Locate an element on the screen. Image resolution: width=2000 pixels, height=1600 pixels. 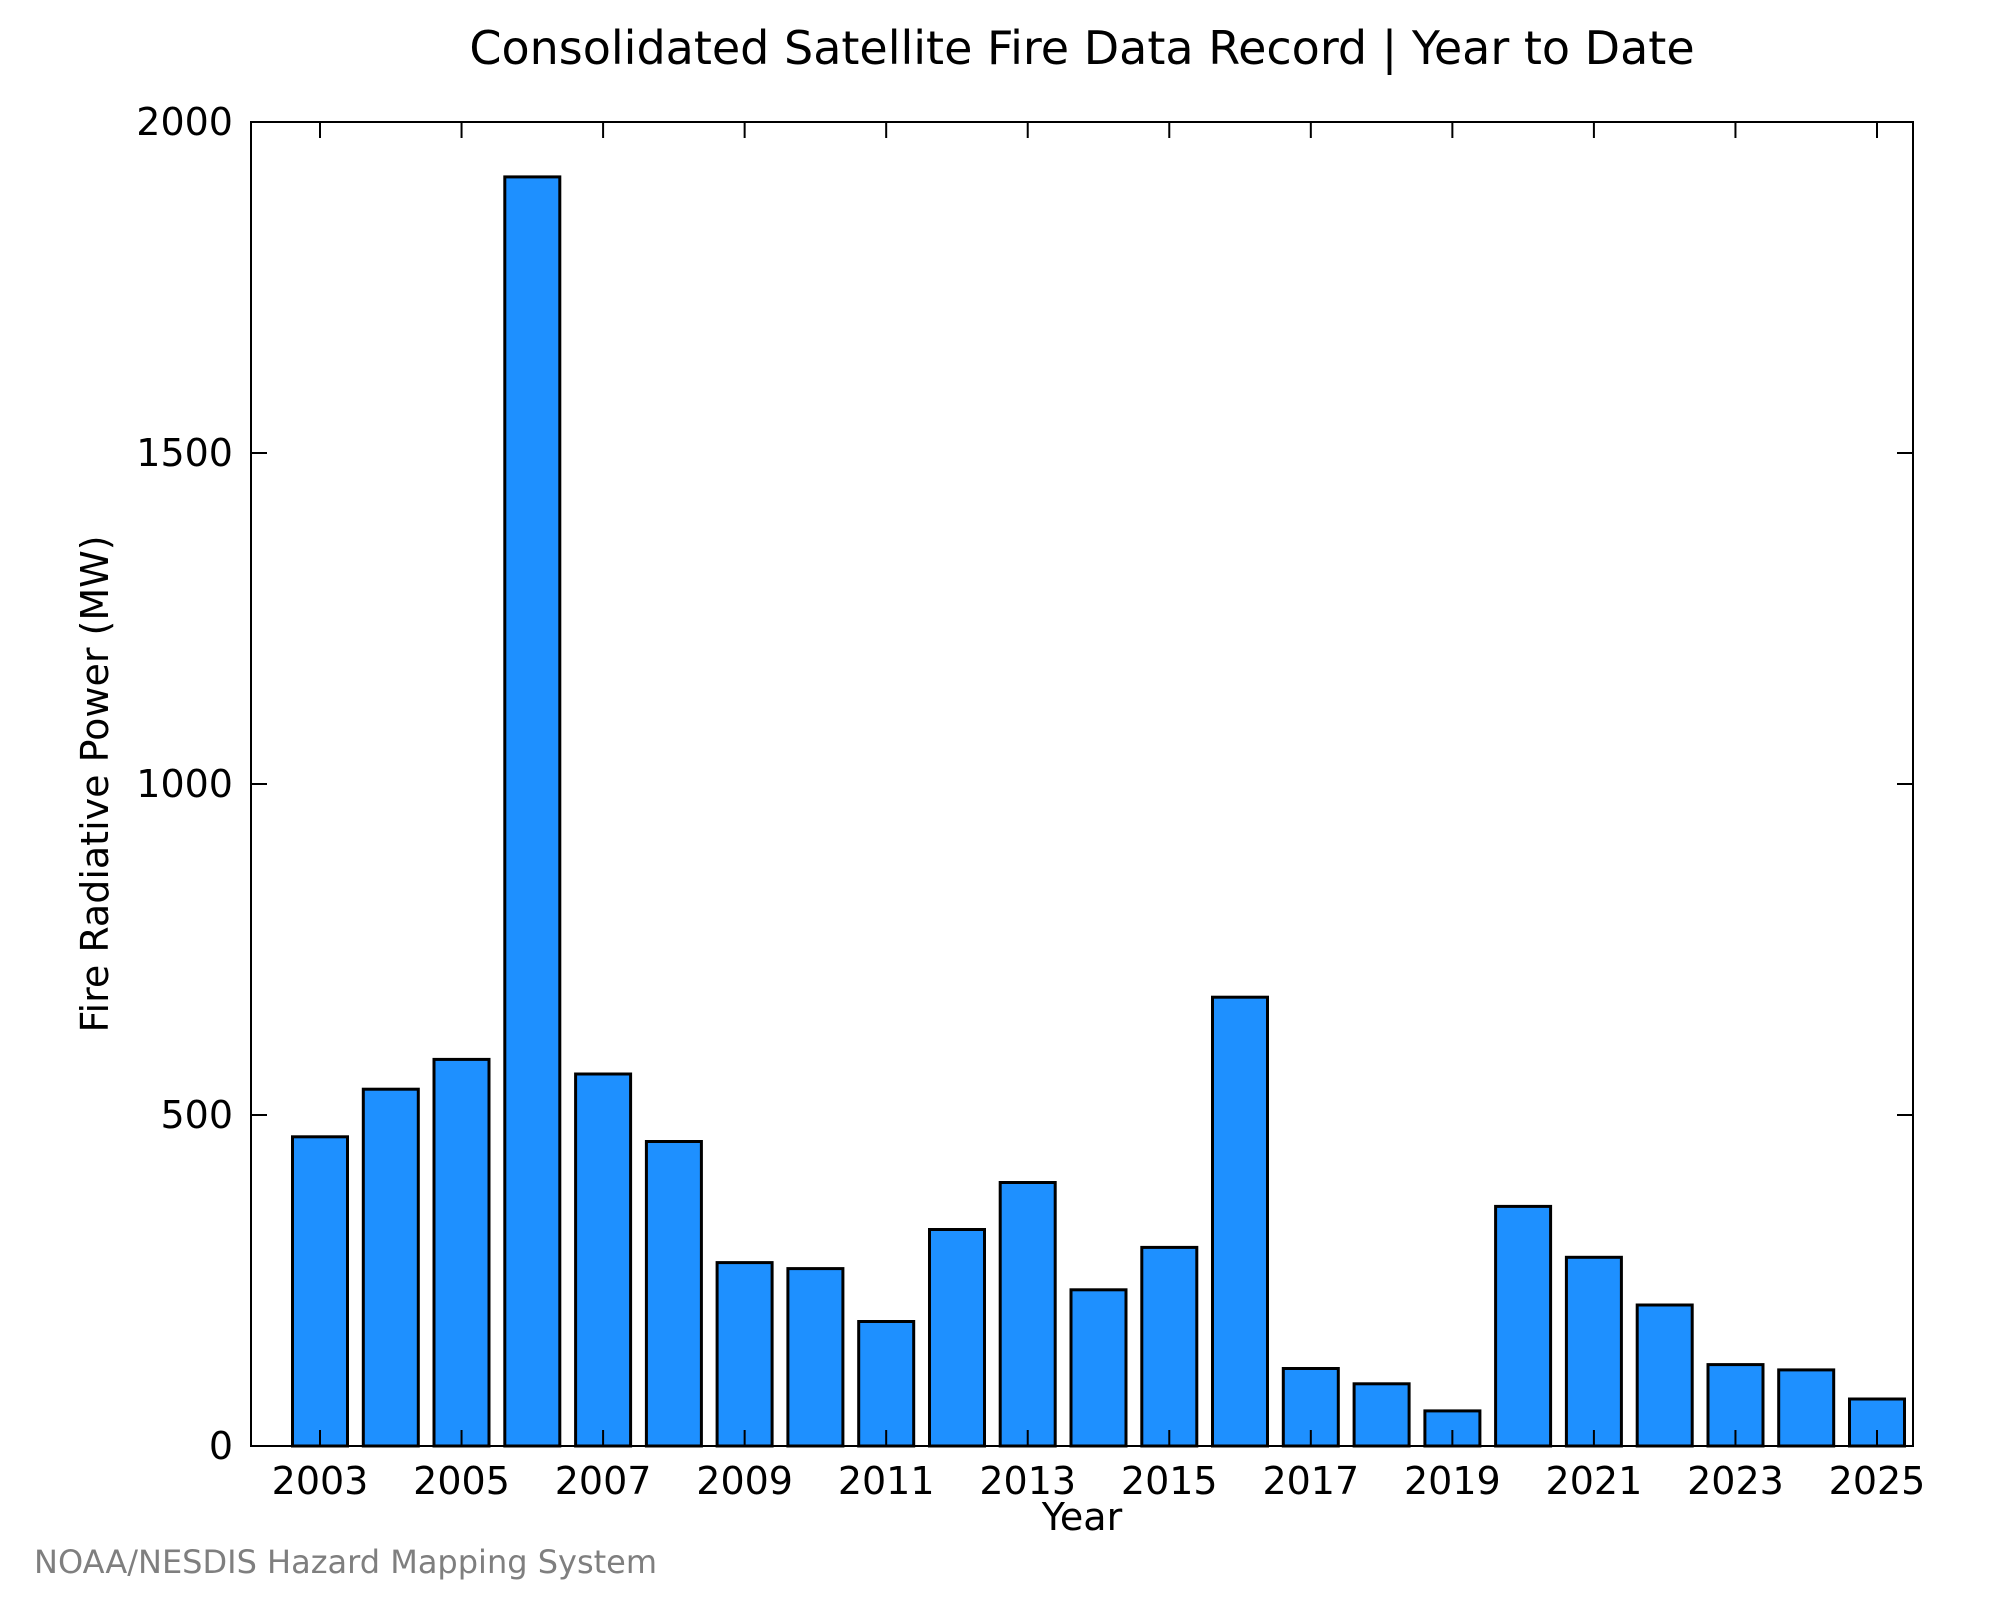
x-tick-label-2015: 2015 is located at coordinates (1169, 1481).